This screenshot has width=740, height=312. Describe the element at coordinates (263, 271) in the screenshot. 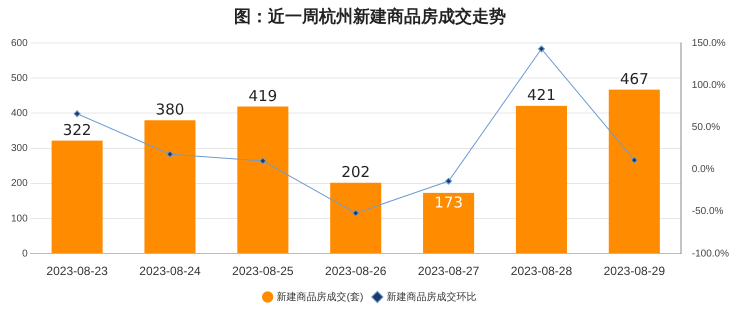

I see `x-tick-label: 2023-08-25` at that location.